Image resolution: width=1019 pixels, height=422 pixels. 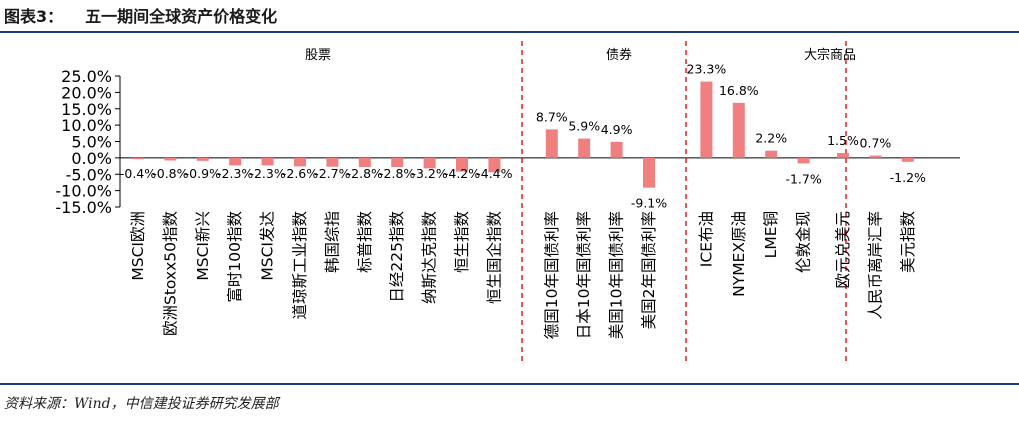 What do you see at coordinates (300, 173) in the screenshot?
I see `data-label: -2.6%` at bounding box center [300, 173].